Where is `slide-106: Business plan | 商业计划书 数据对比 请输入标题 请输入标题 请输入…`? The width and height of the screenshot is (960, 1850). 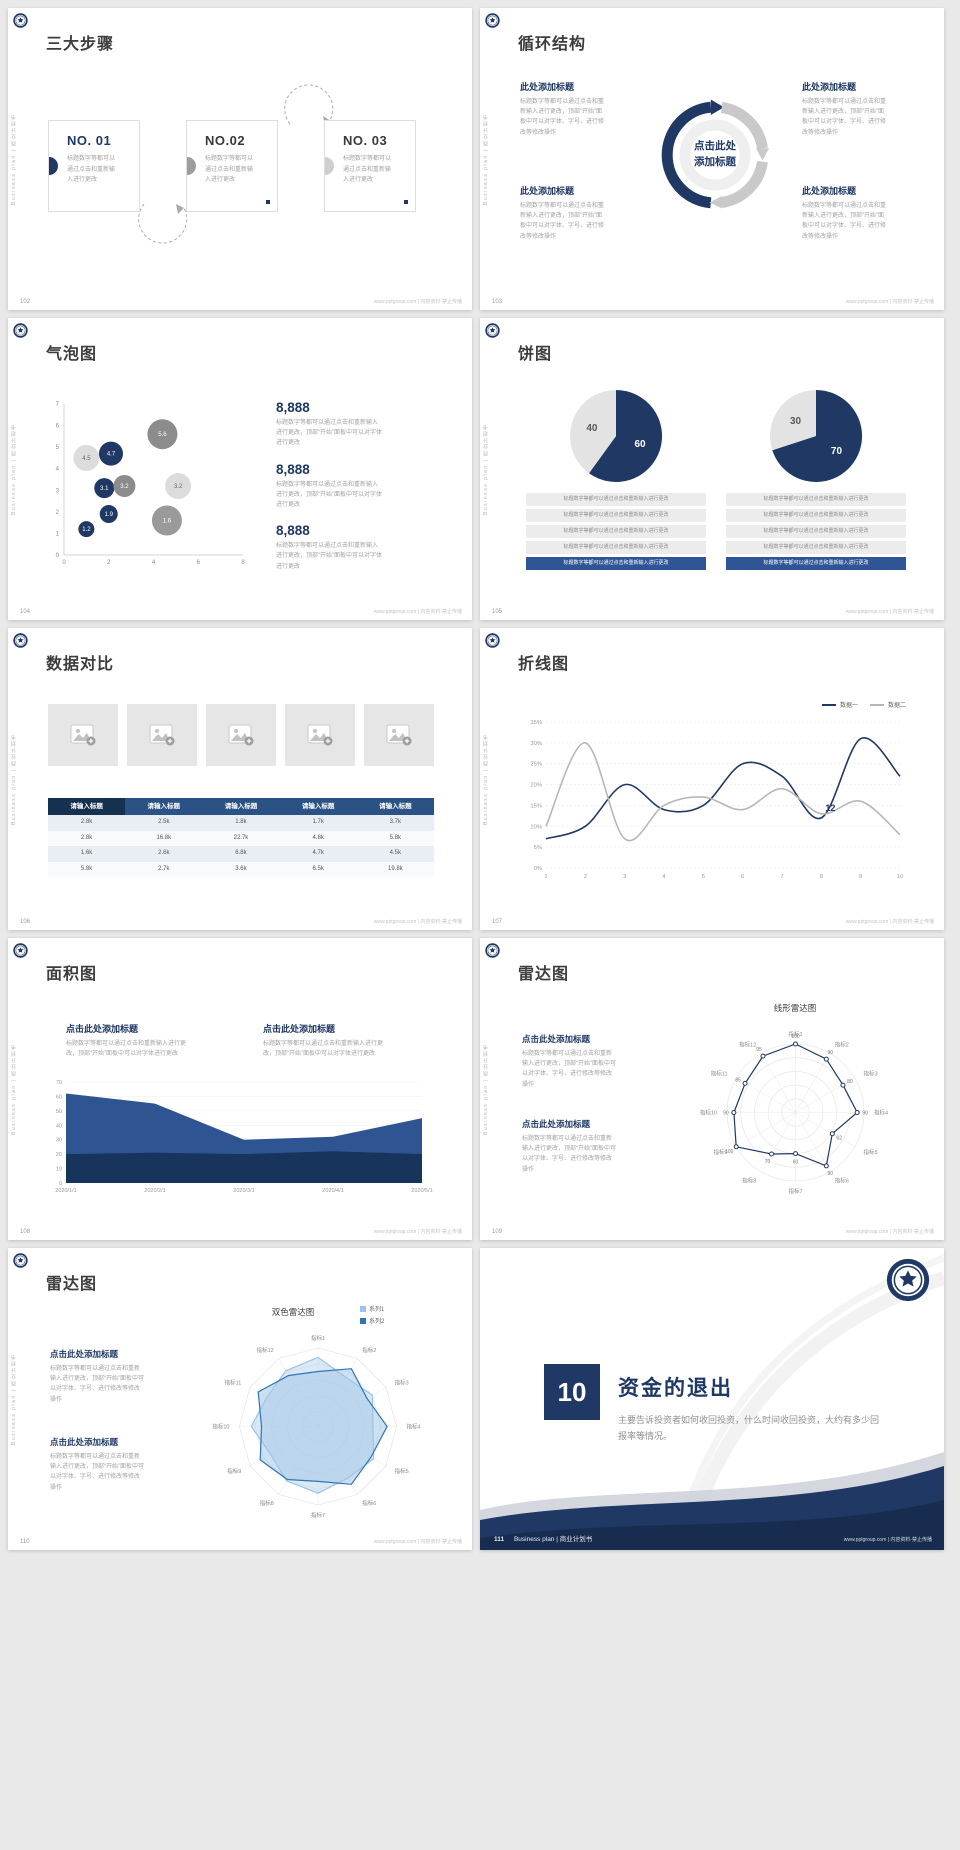 slide-106: Business plan | 商业计划书 数据对比 请输入标题 请输入标题 请输入… is located at coordinates (240, 779).